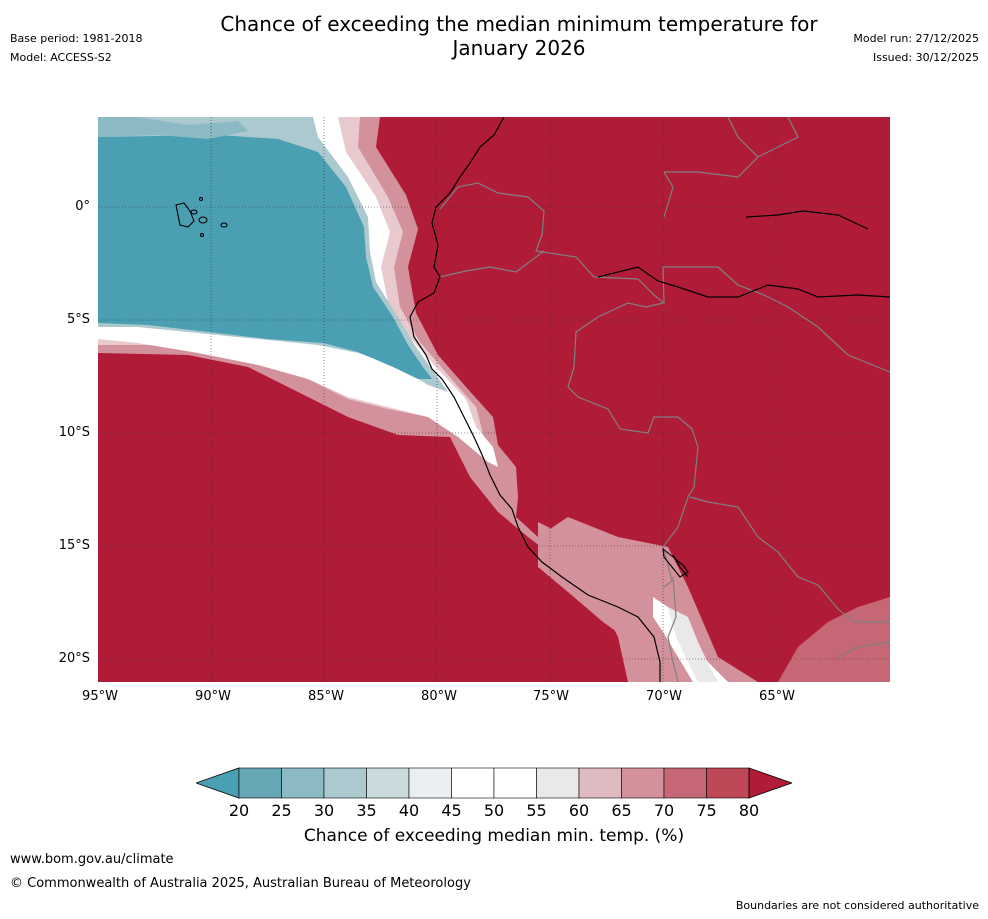 The width and height of the screenshot is (988, 919). What do you see at coordinates (201, 217) in the screenshot?
I see `galapagos-islands` at bounding box center [201, 217].